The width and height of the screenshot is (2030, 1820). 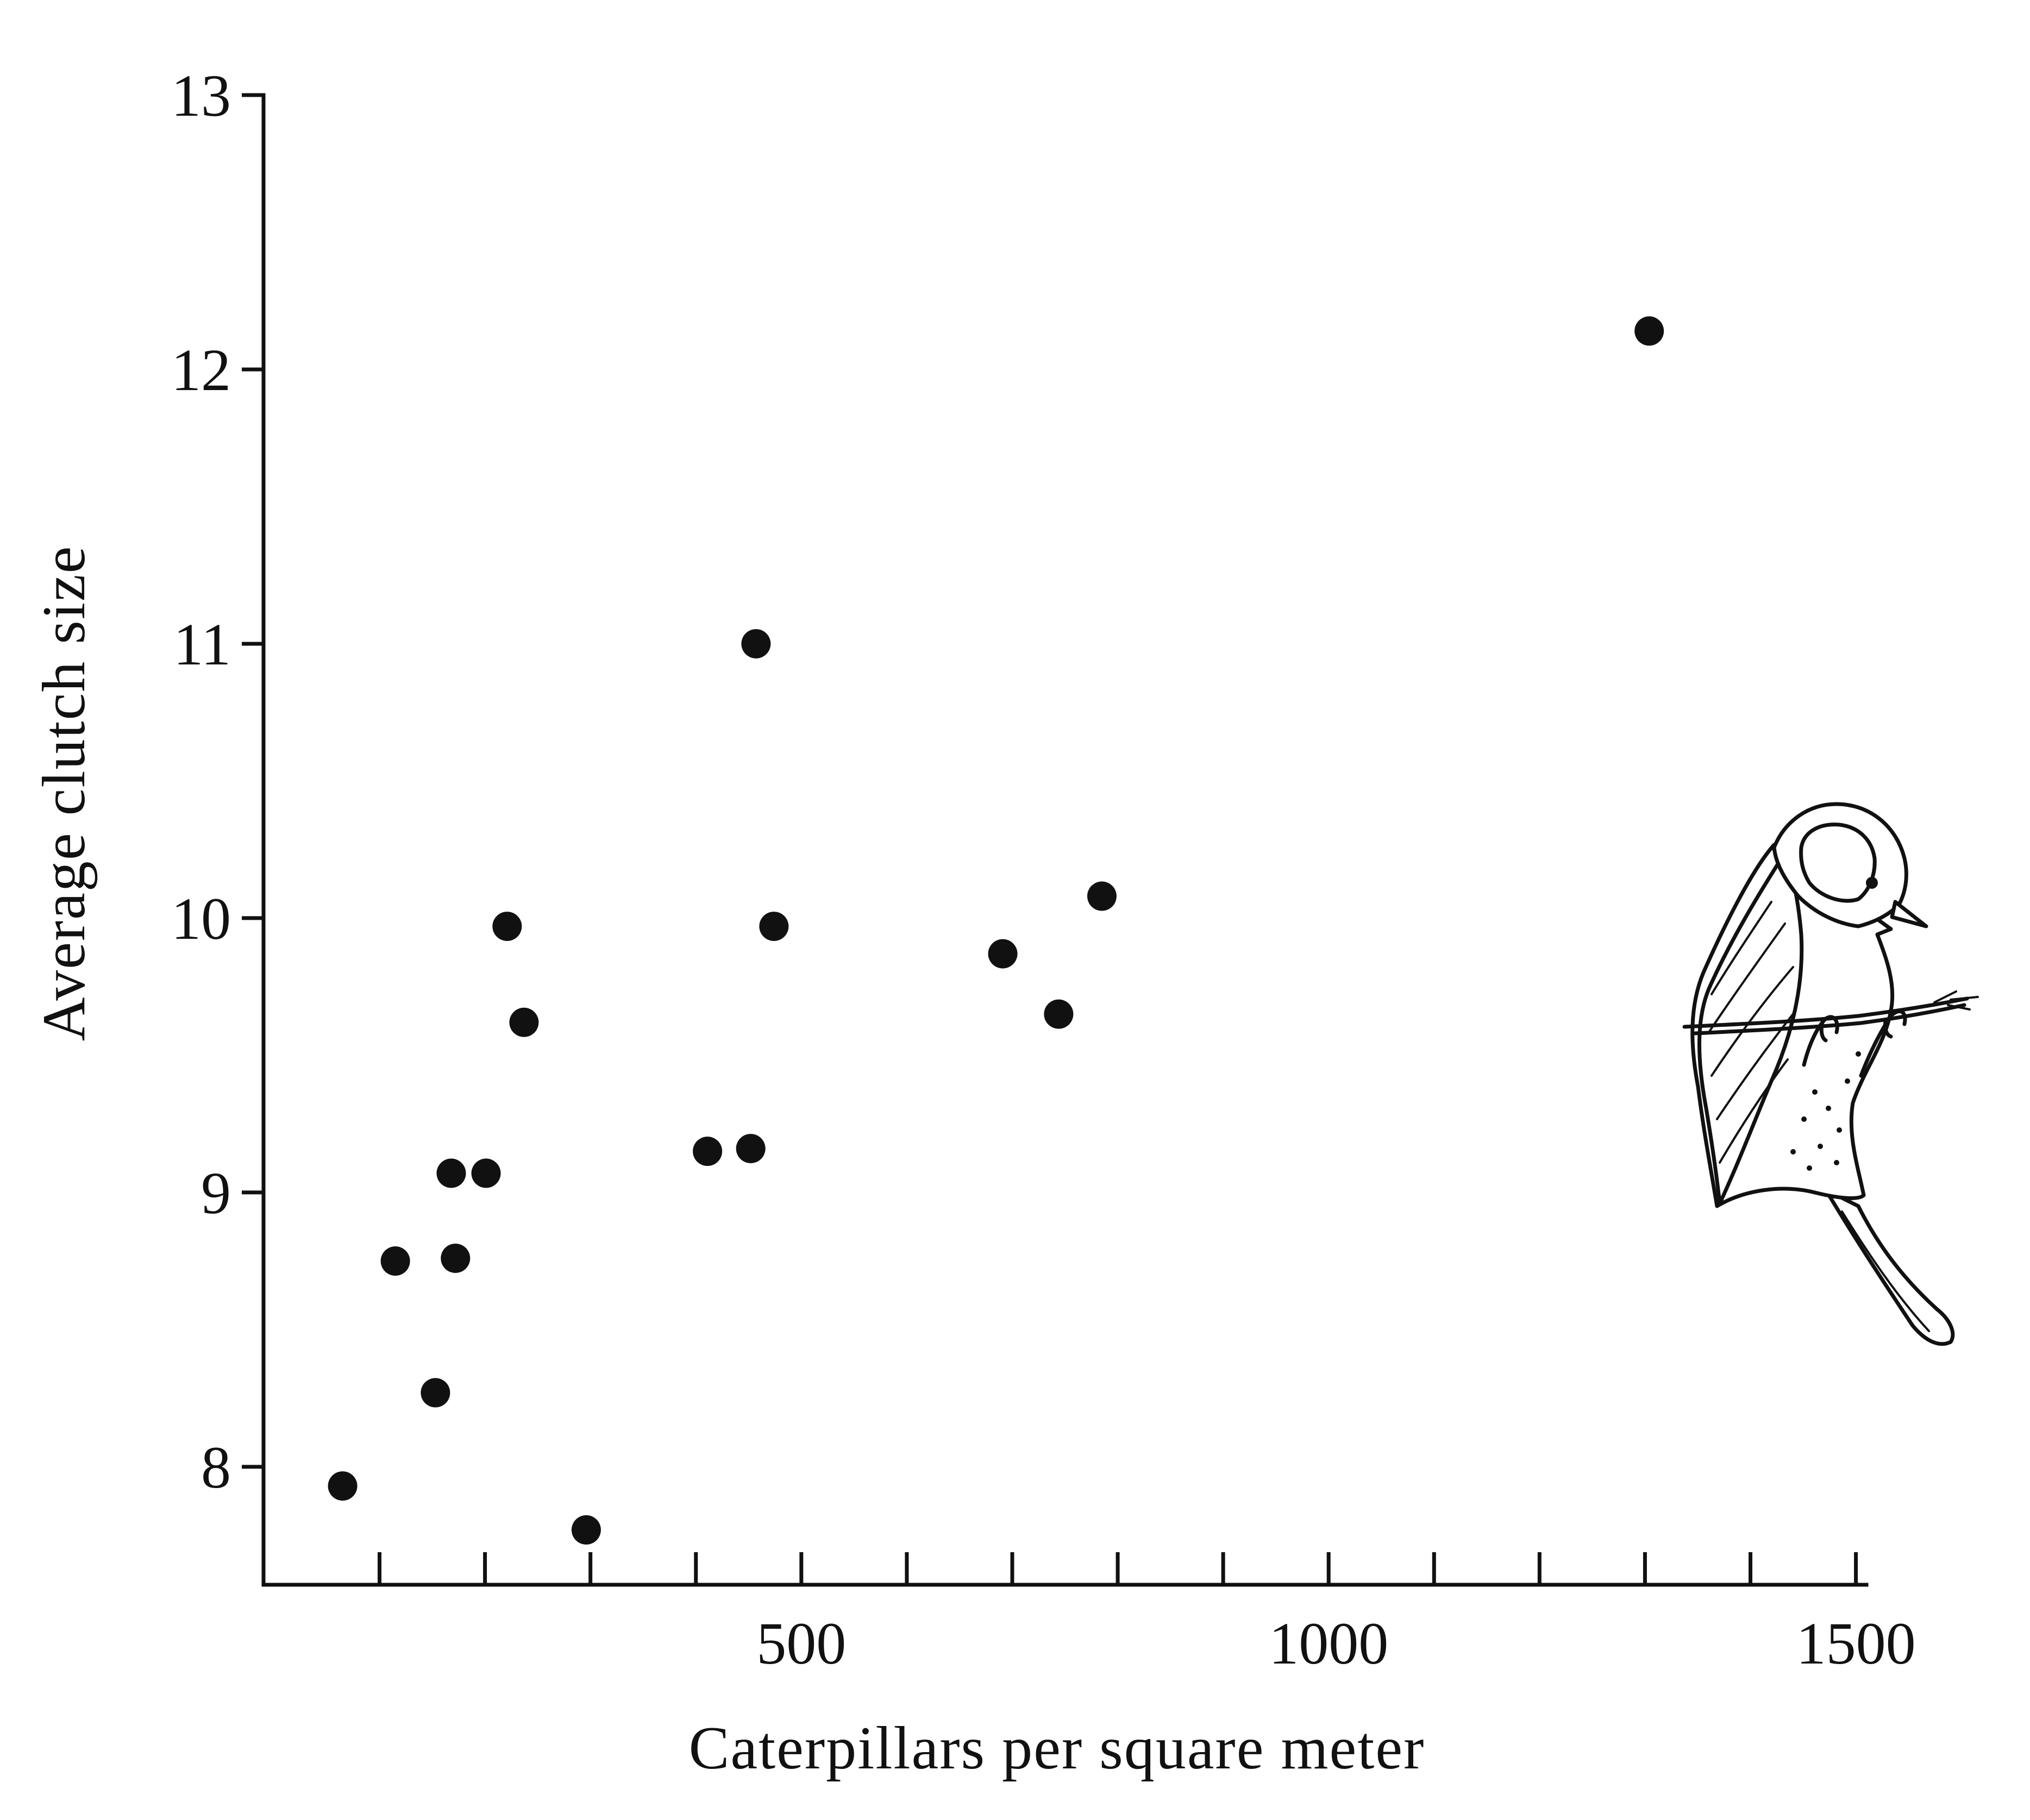 I want to click on twig-underside, so click(x=1829, y=1019).